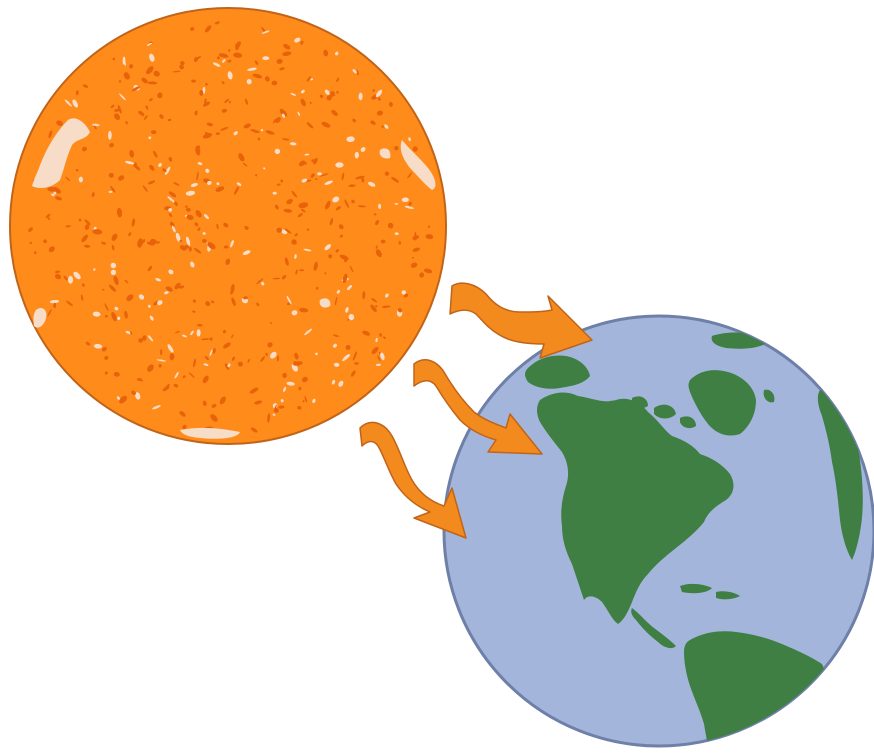 The width and height of the screenshot is (874, 753). Describe the element at coordinates (325, 303) in the screenshot. I see `sun-bright-patch` at that location.